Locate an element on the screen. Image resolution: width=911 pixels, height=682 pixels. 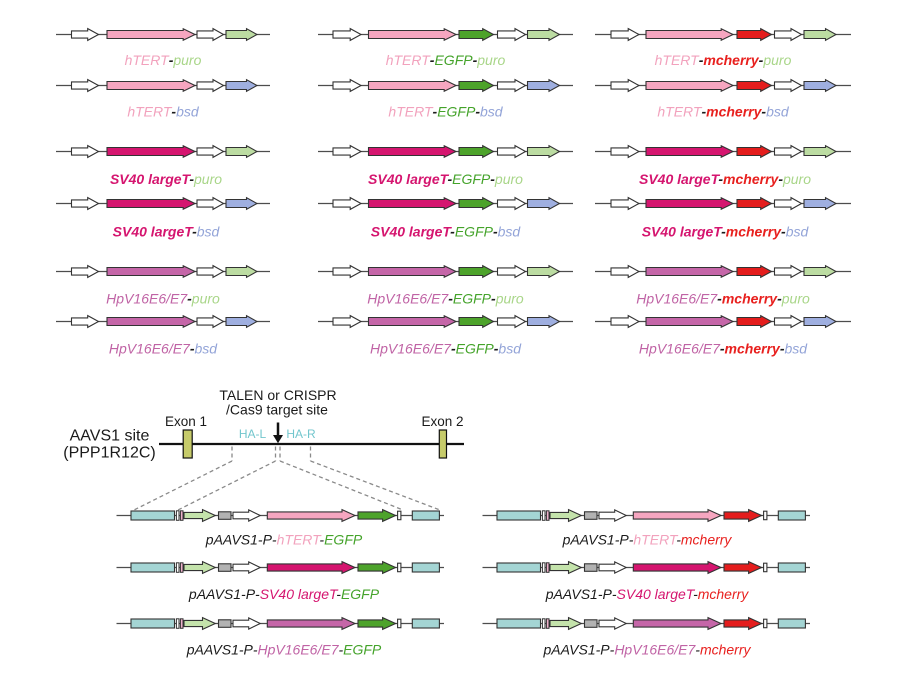
svg-text: HpV16E6/E7-puro is located at coordinates (163, 299).